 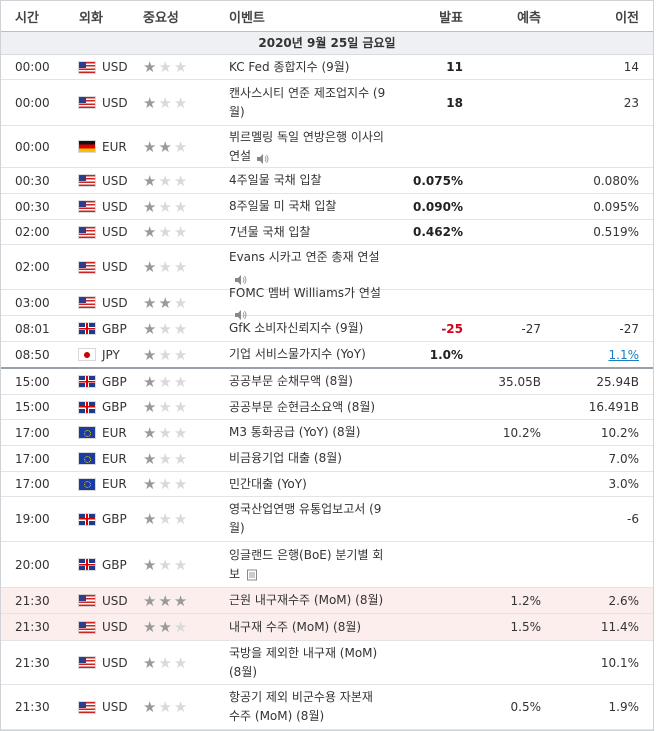 What do you see at coordinates (305, 292) in the screenshot?
I see `event-title: FOMC 멤버 Williams가 연설` at bounding box center [305, 292].